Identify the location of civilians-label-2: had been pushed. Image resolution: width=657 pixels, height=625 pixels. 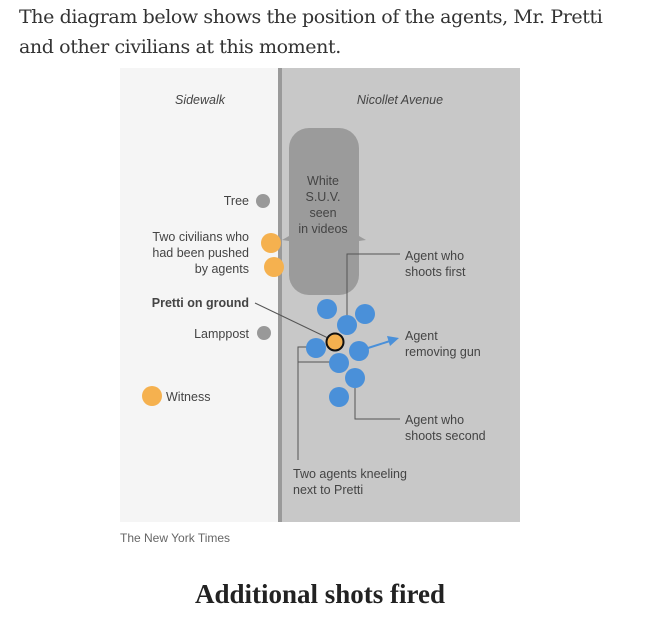
(200, 253).